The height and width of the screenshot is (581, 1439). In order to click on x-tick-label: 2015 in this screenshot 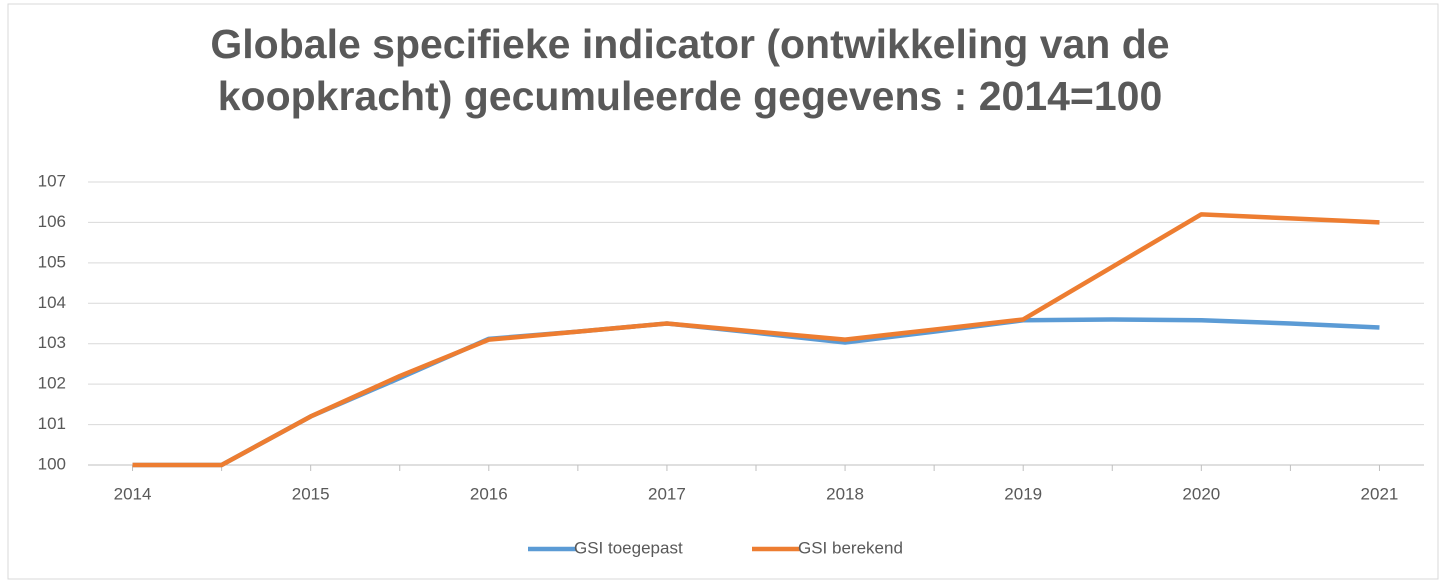, I will do `click(311, 493)`.